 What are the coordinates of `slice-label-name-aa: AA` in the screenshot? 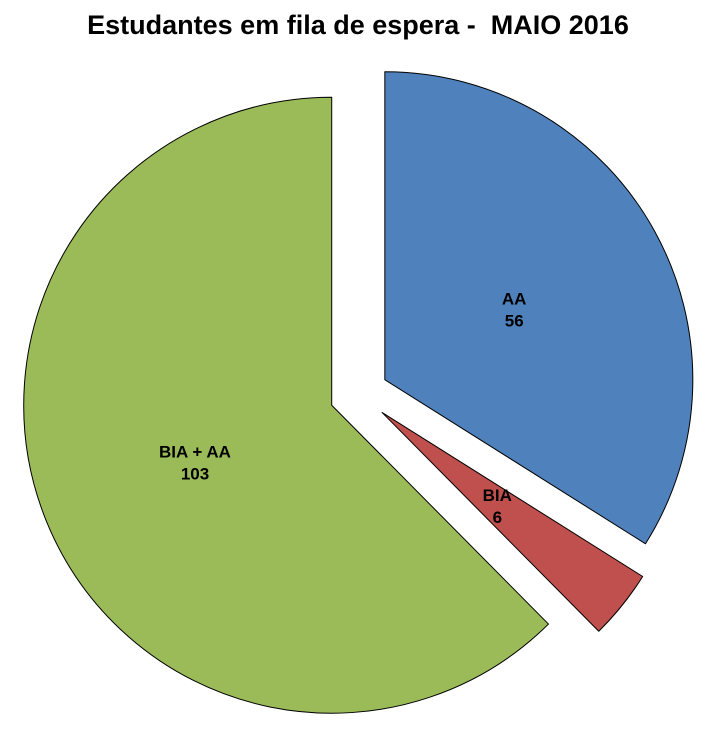 It's located at (514, 298).